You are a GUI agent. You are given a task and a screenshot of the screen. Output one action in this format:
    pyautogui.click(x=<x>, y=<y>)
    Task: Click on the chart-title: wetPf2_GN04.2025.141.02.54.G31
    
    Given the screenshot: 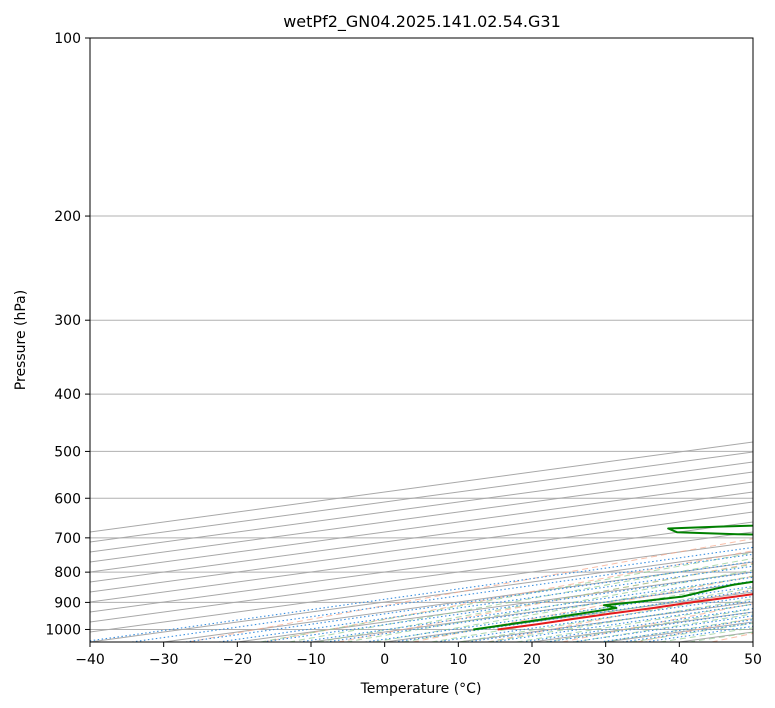 What is the action you would take?
    pyautogui.click(x=422, y=22)
    